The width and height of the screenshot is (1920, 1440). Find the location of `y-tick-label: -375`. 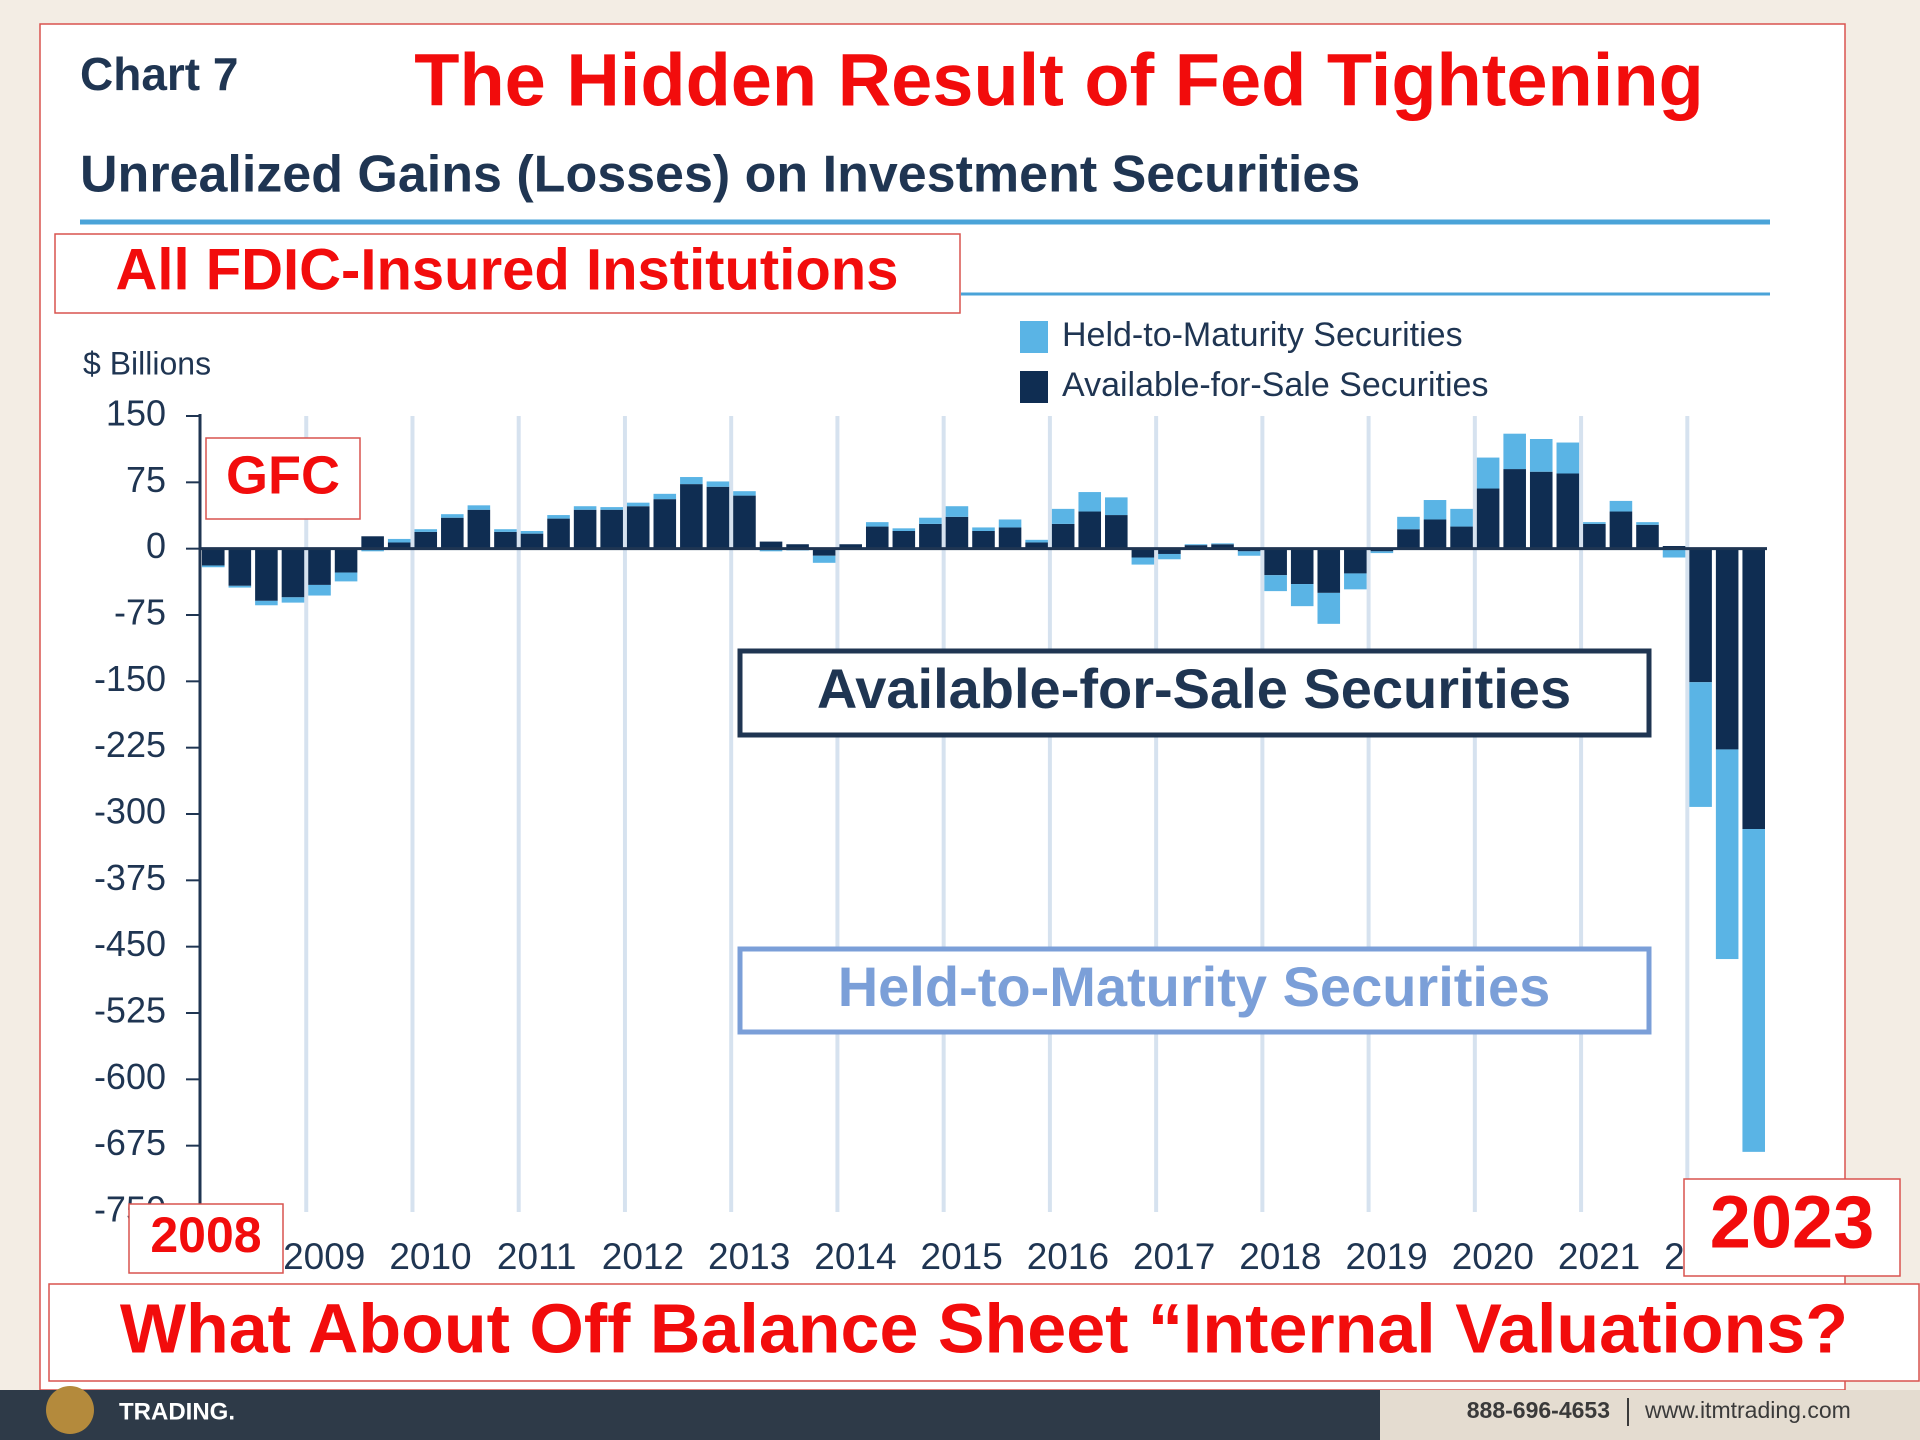

y-tick-label: -375 is located at coordinates (130, 877).